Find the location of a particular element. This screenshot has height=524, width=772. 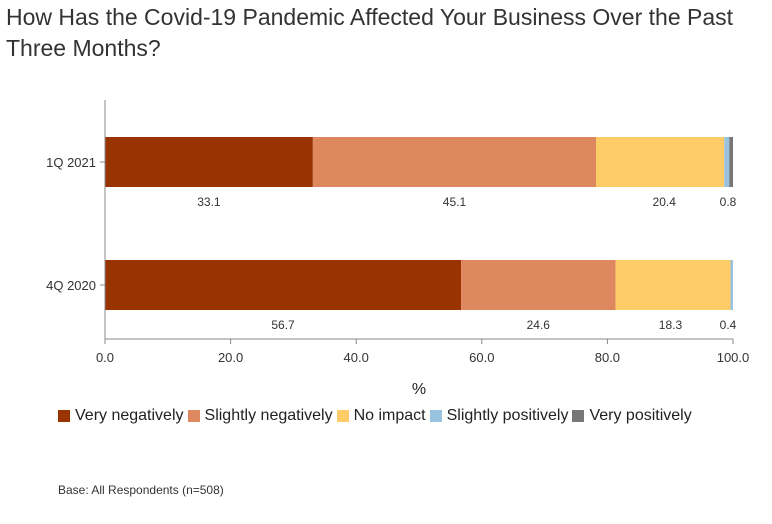

legend-item: Slightly negatively is located at coordinates (260, 416).